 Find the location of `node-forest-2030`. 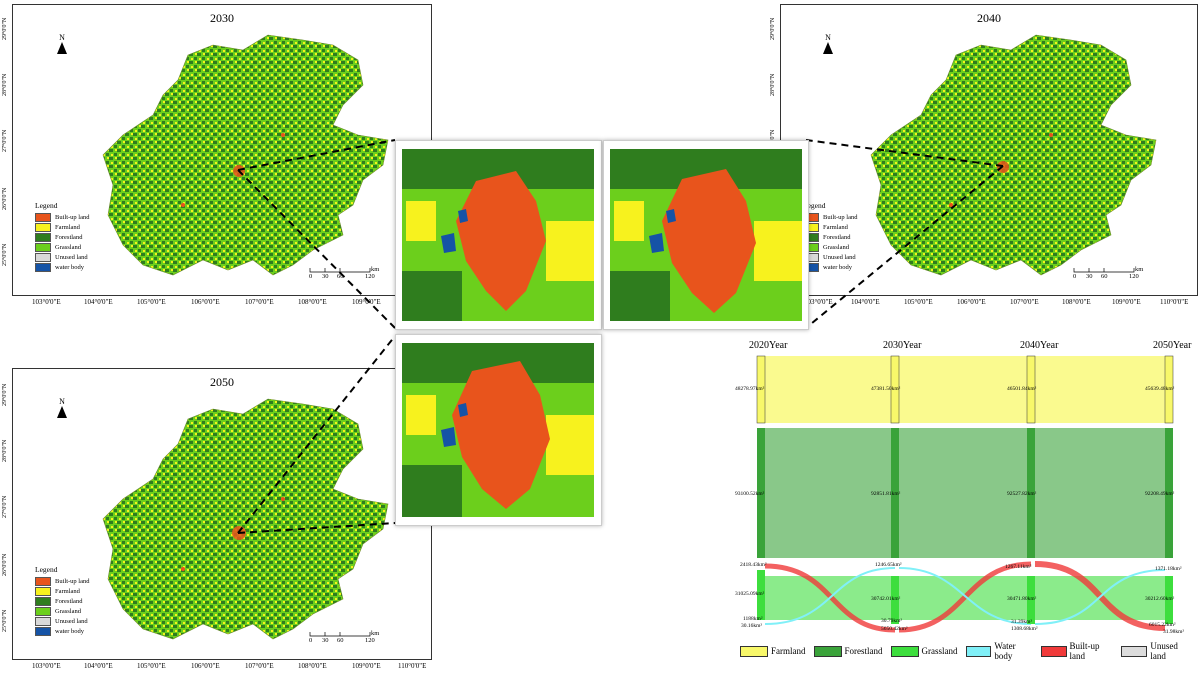

node-forest-2030 is located at coordinates (895, 493).